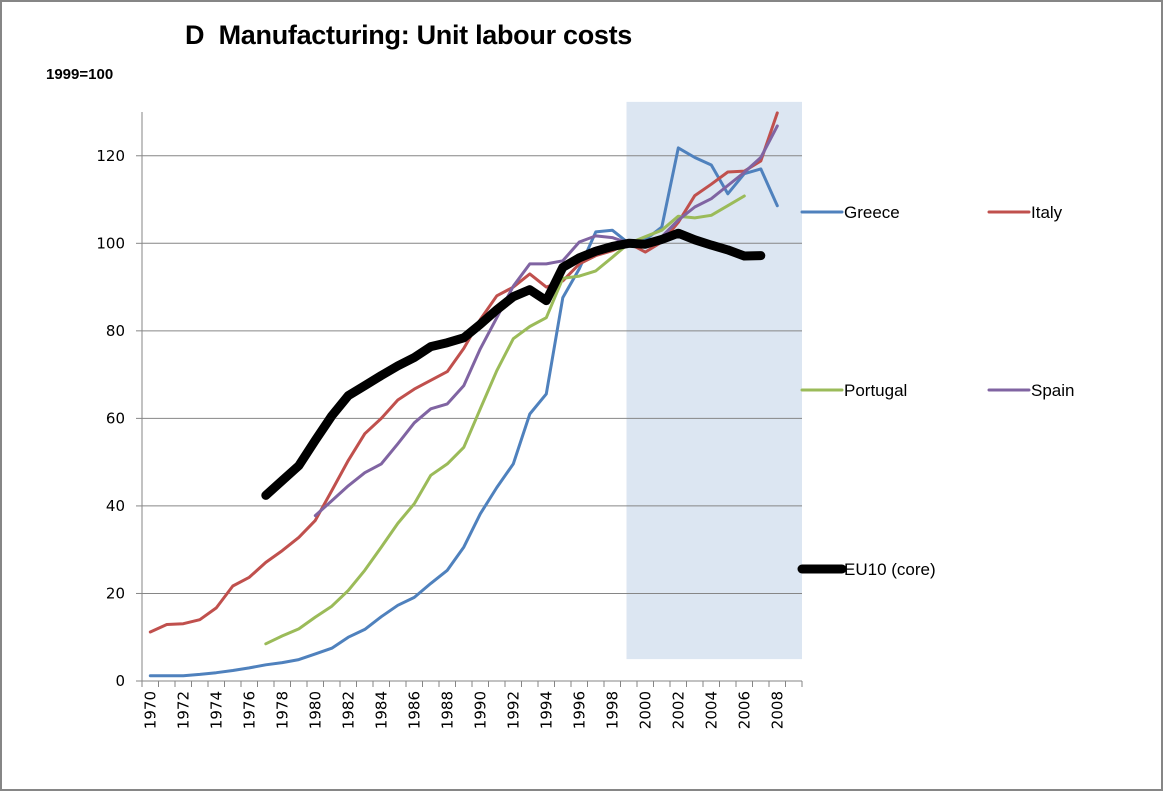  What do you see at coordinates (80, 74) in the screenshot?
I see `y-axis-unit-label: 1999=100` at bounding box center [80, 74].